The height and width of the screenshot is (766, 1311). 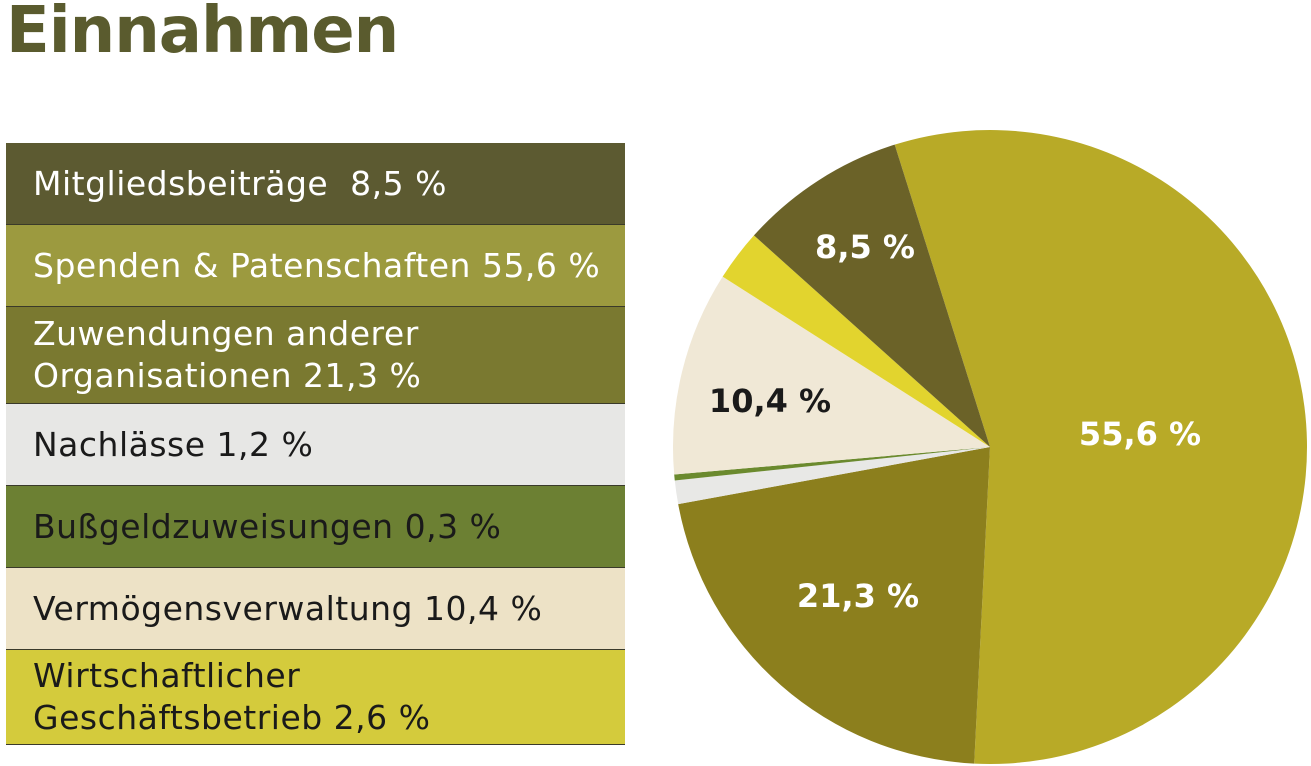 I want to click on slice-label: 55,6 %, so click(x=1140, y=434).